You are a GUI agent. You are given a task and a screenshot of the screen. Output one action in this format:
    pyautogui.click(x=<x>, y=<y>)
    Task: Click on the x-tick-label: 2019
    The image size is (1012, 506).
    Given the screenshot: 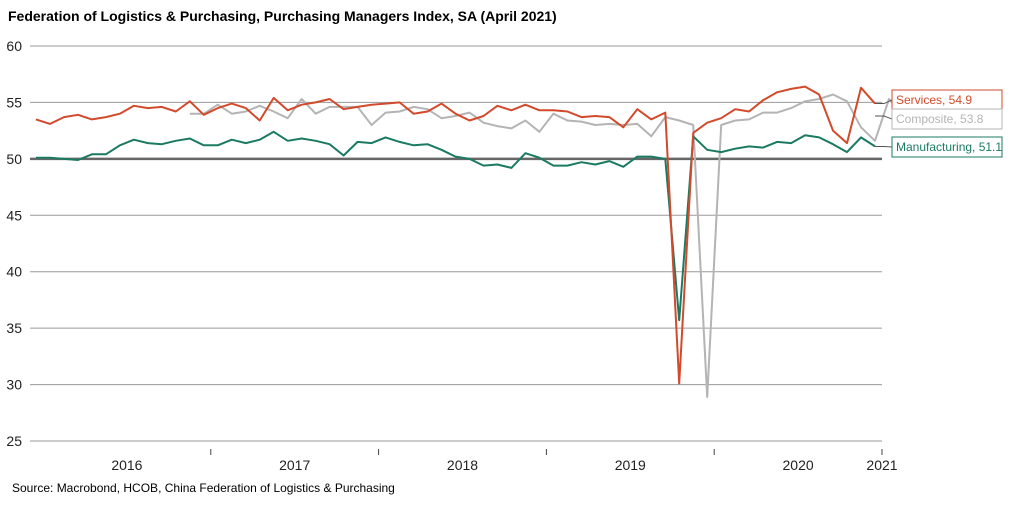 What is the action you would take?
    pyautogui.click(x=630, y=465)
    